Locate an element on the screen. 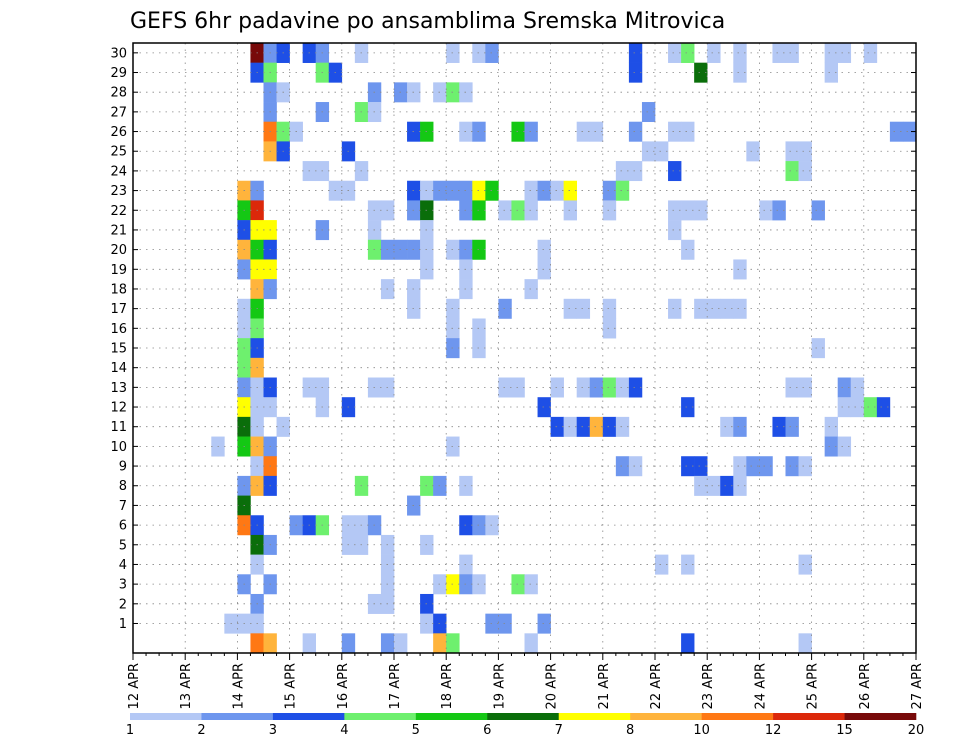 This screenshot has width=960, height=746. x-tick-label: 23 APR is located at coordinates (708, 686).